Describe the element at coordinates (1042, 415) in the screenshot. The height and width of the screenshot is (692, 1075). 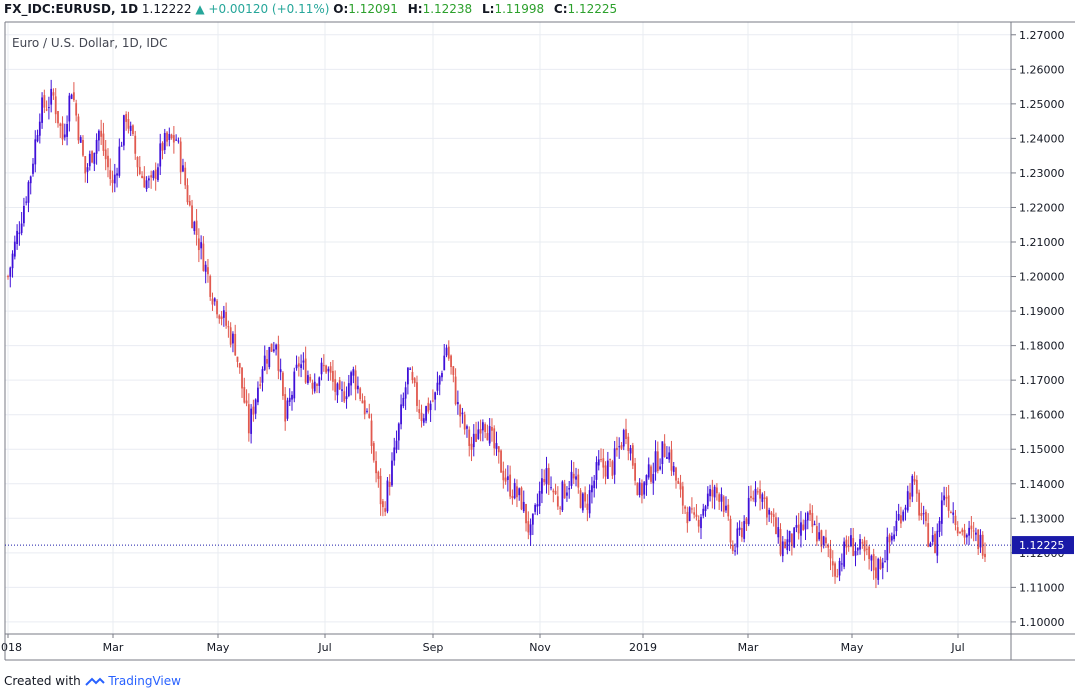
I see `y-tick-label: 1.16000` at that location.